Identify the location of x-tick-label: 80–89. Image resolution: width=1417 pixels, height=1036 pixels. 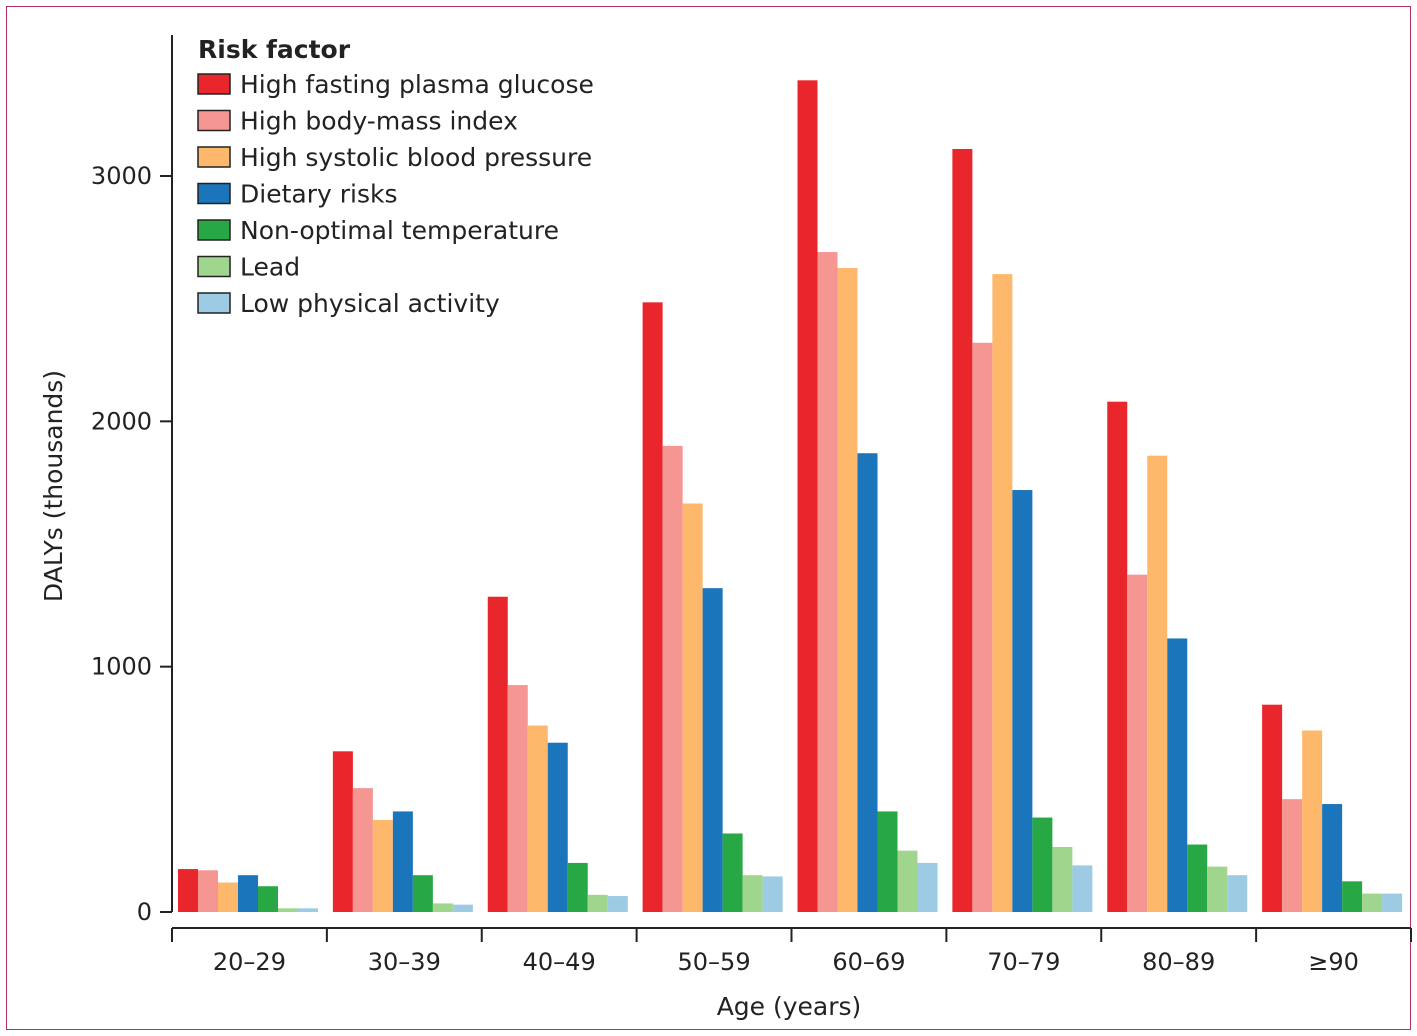
(1178, 962).